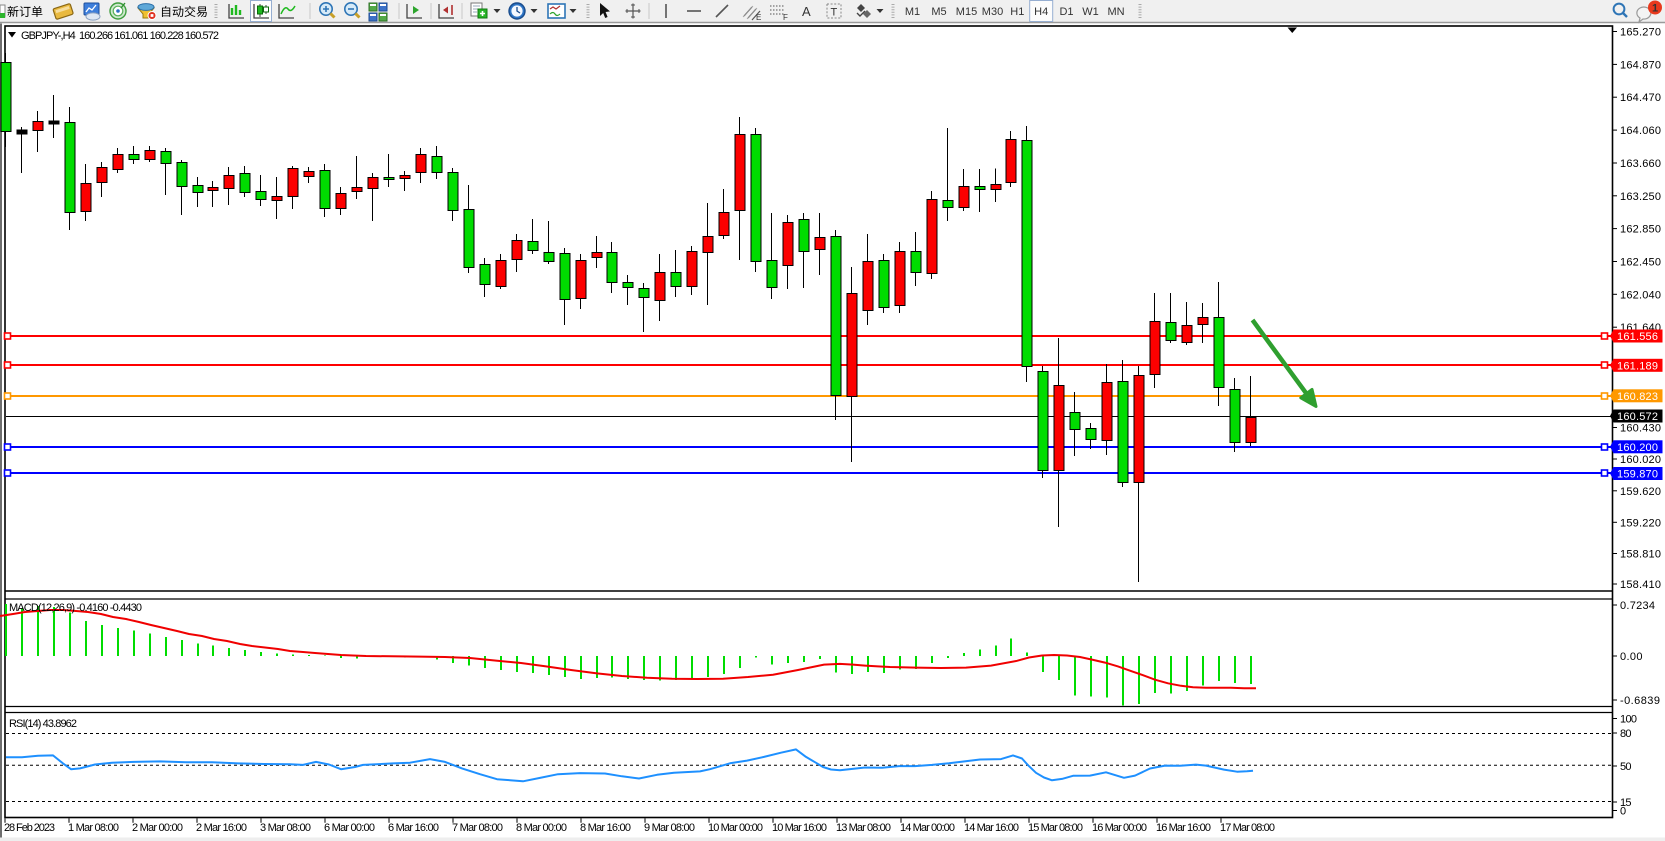 The width and height of the screenshot is (1665, 841). Describe the element at coordinates (1640, 460) in the screenshot. I see `svg-text: 160.020` at that location.